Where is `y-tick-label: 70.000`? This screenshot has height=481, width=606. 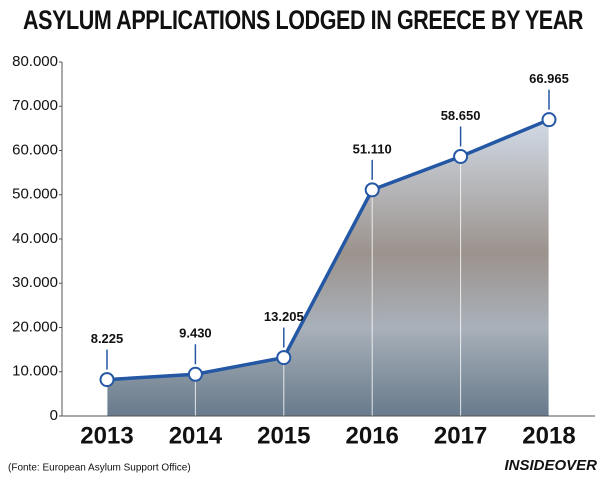 y-tick-label: 70.000 is located at coordinates (35, 105).